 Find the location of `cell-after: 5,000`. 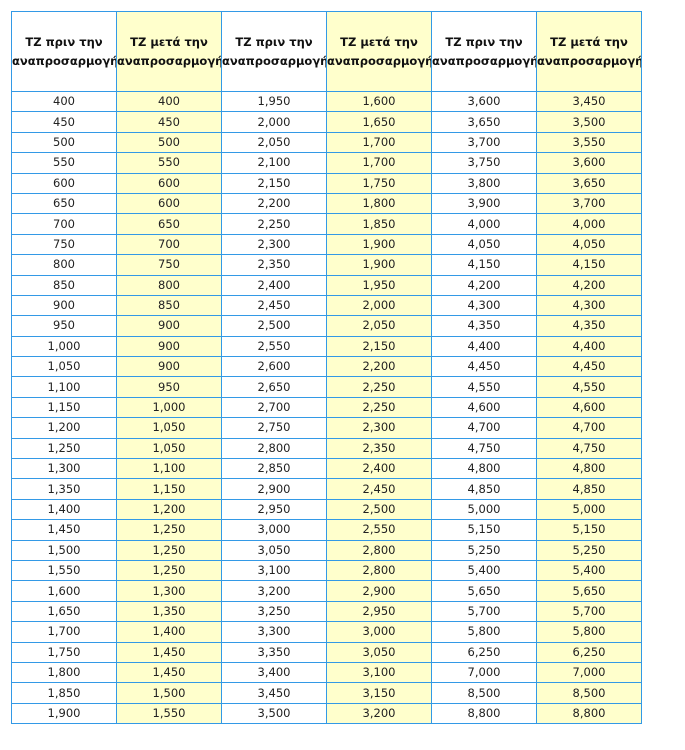

cell-after: 5,000 is located at coordinates (589, 509).